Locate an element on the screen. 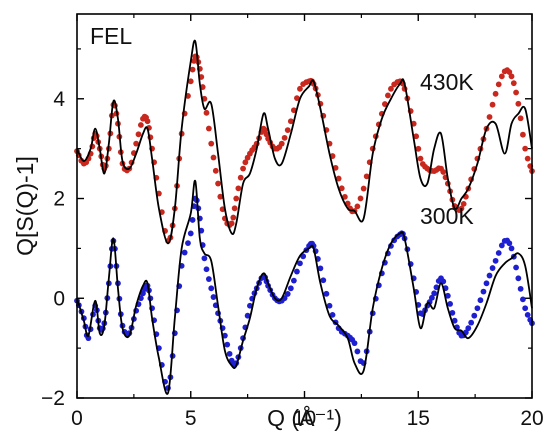 The height and width of the screenshot is (442, 550). y-tick-label: −2 is located at coordinates (53, 398).